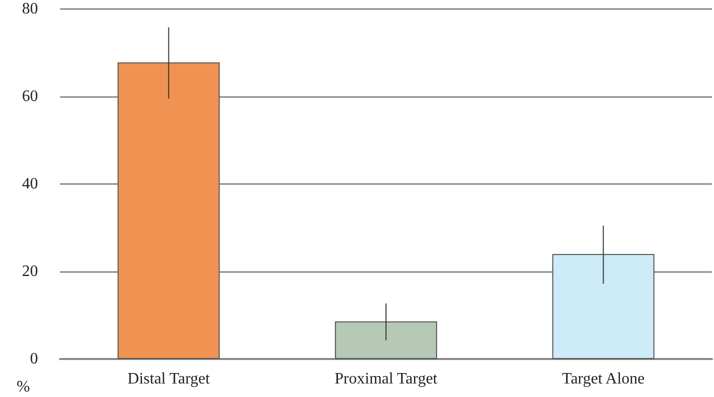  Describe the element at coordinates (603, 379) in the screenshot. I see `x-tick-label: Target Alone` at that location.